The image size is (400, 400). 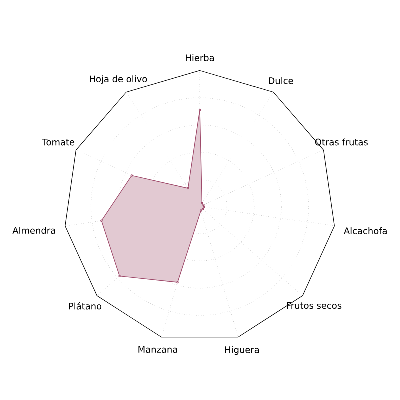 What do you see at coordinates (58, 142) in the screenshot?
I see `spoke-label: Tomate` at bounding box center [58, 142].